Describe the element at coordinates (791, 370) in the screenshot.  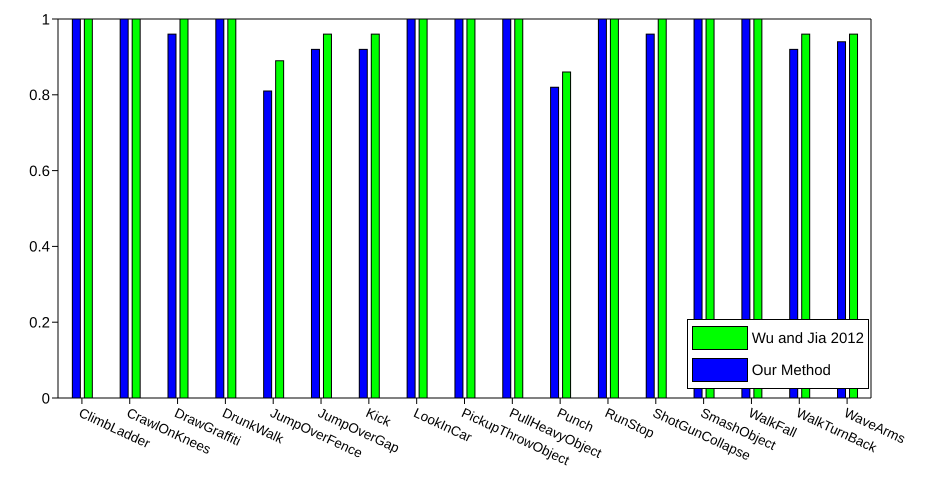
I see `legend-label: Our Method` at that location.